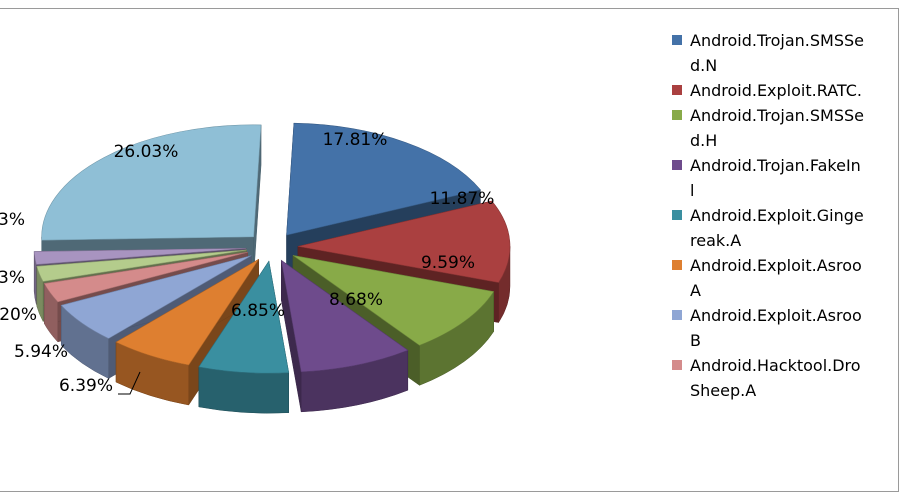  I want to click on legend-label: Android.Hacktool.Dro Sheep.A, so click(775, 378).